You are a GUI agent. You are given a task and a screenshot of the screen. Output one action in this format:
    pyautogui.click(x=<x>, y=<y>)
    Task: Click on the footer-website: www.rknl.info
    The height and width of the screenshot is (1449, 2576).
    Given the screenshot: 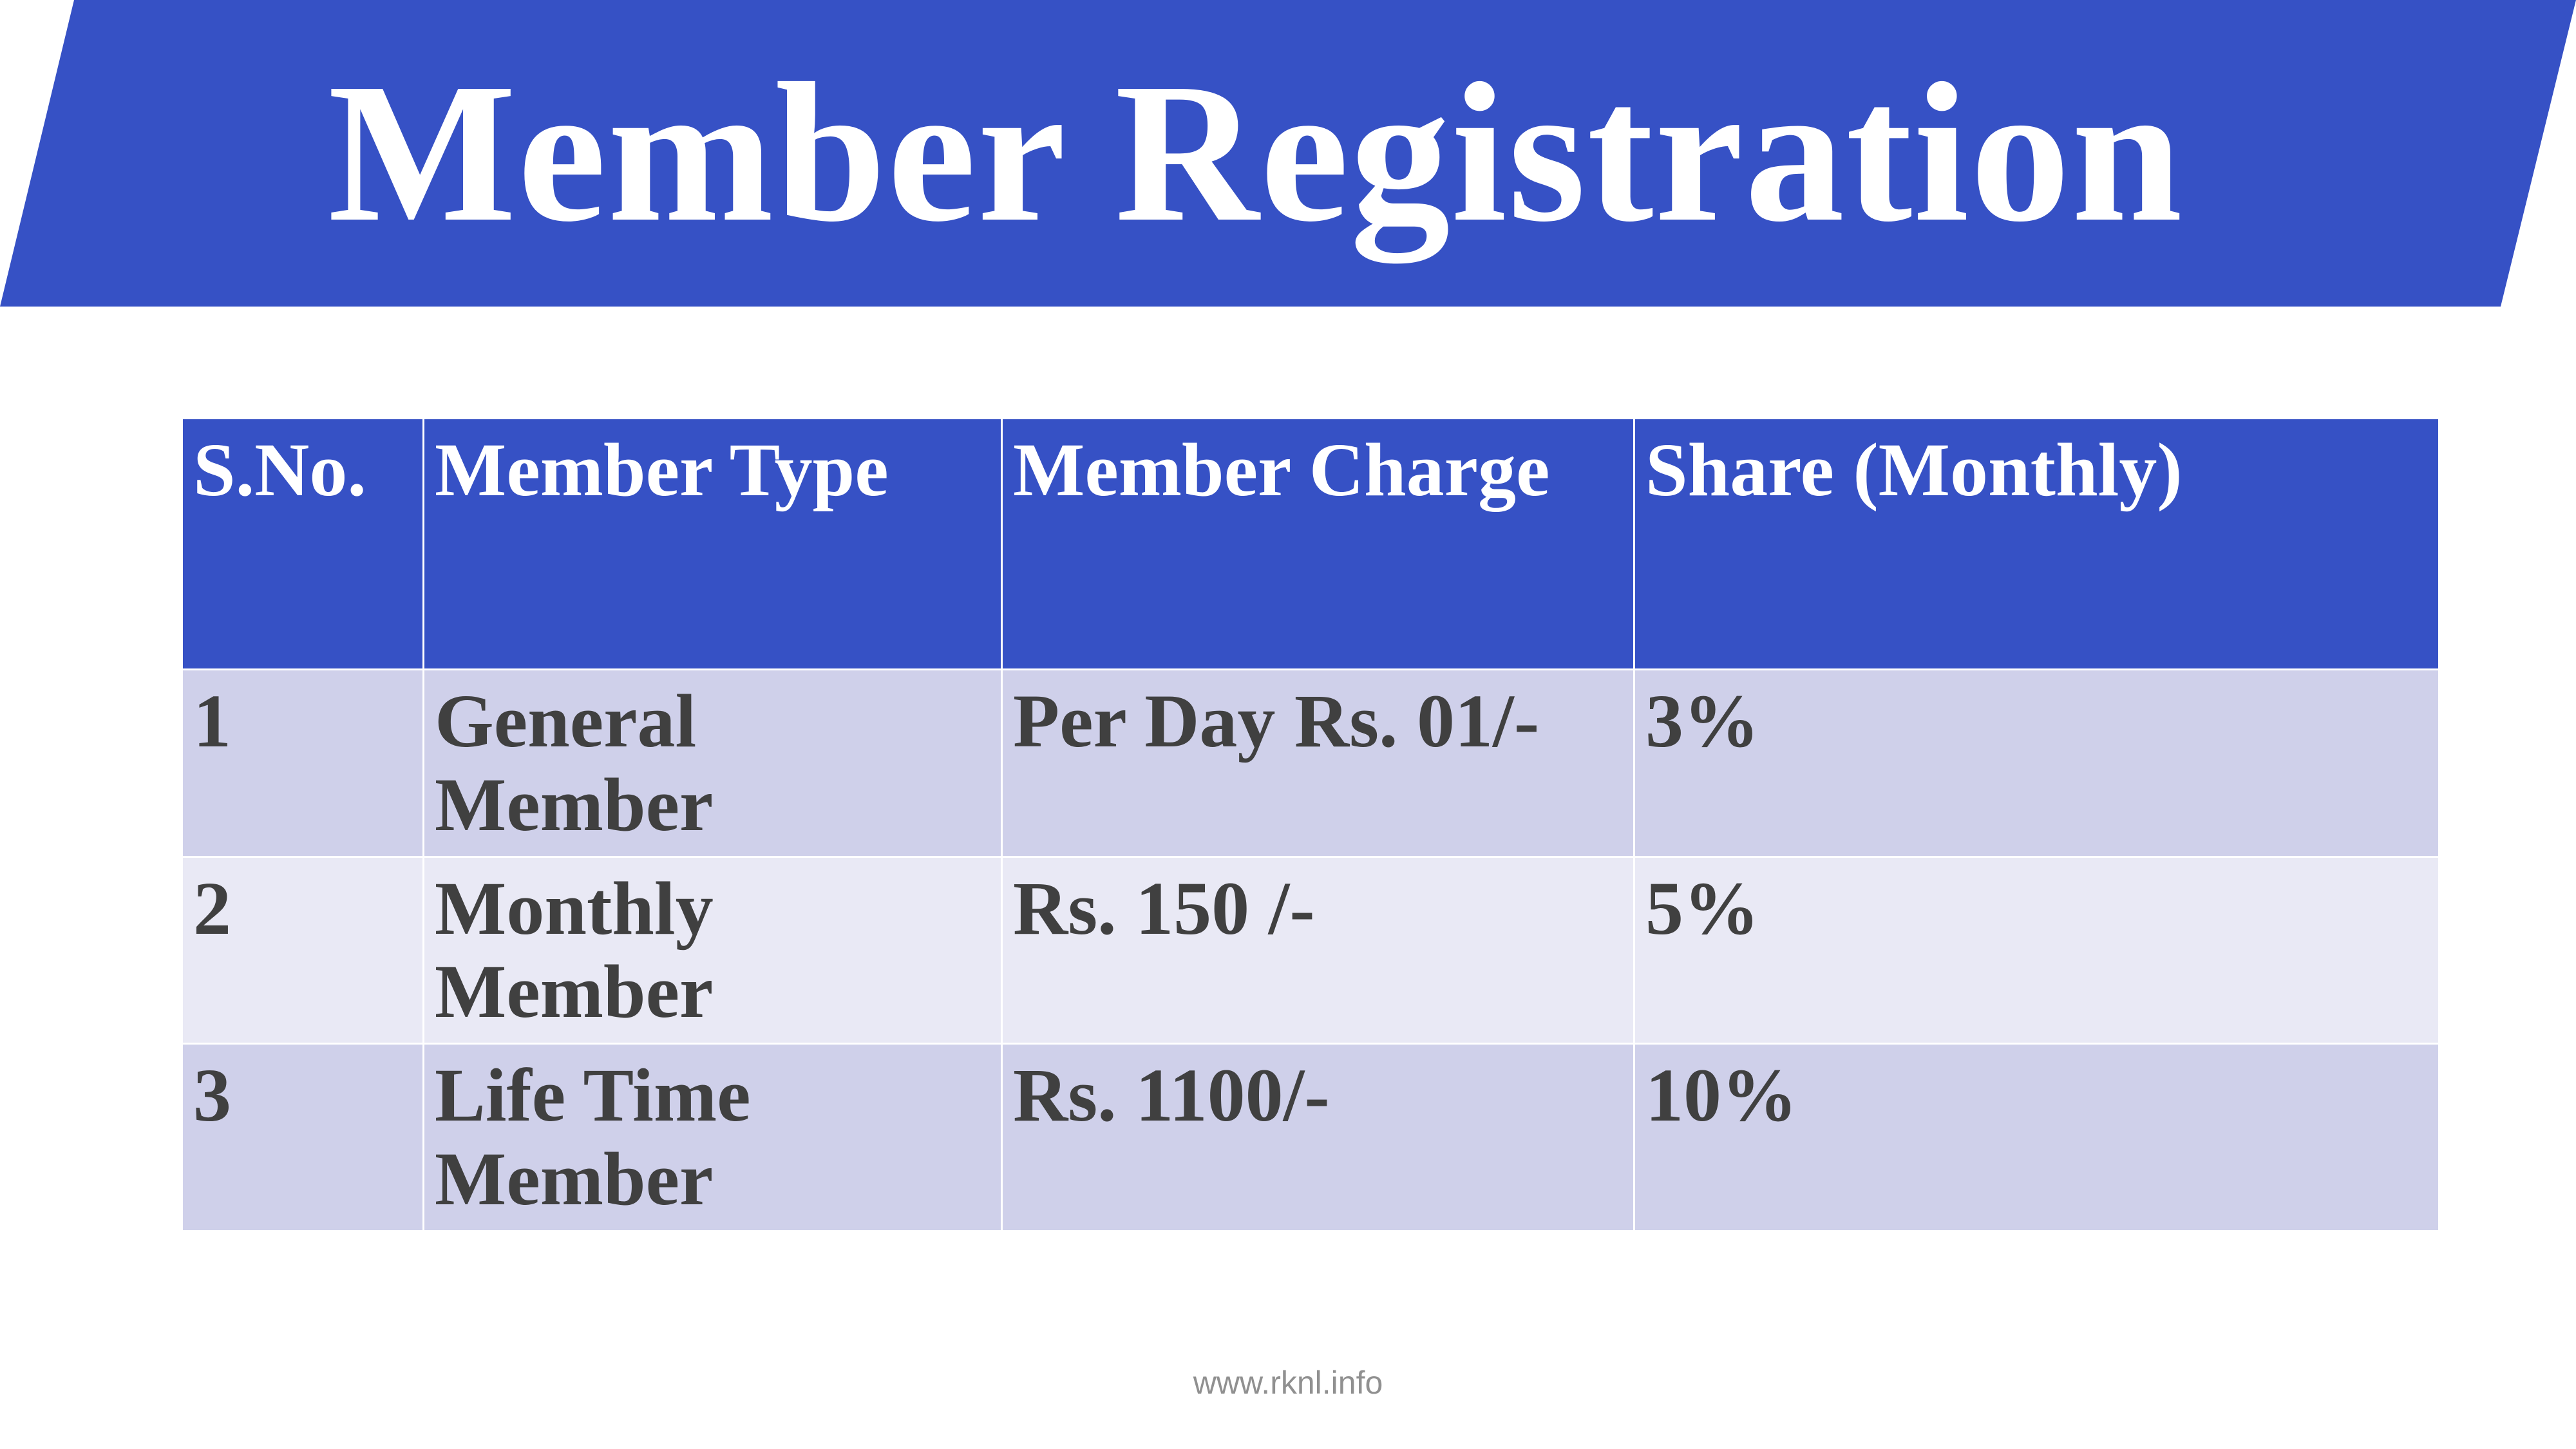 What is the action you would take?
    pyautogui.click(x=1288, y=1383)
    